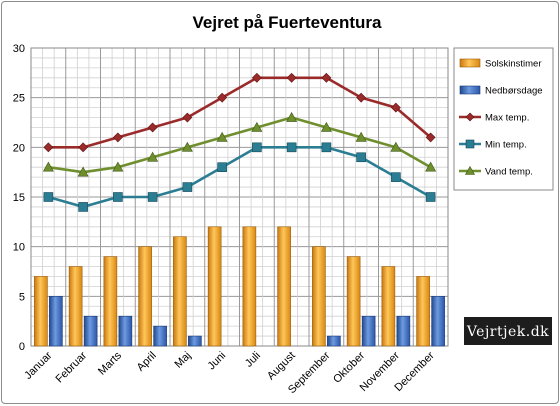 Image resolution: width=560 pixels, height=406 pixels. What do you see at coordinates (281, 366) in the screenshot?
I see `x-tick-label: August` at bounding box center [281, 366].